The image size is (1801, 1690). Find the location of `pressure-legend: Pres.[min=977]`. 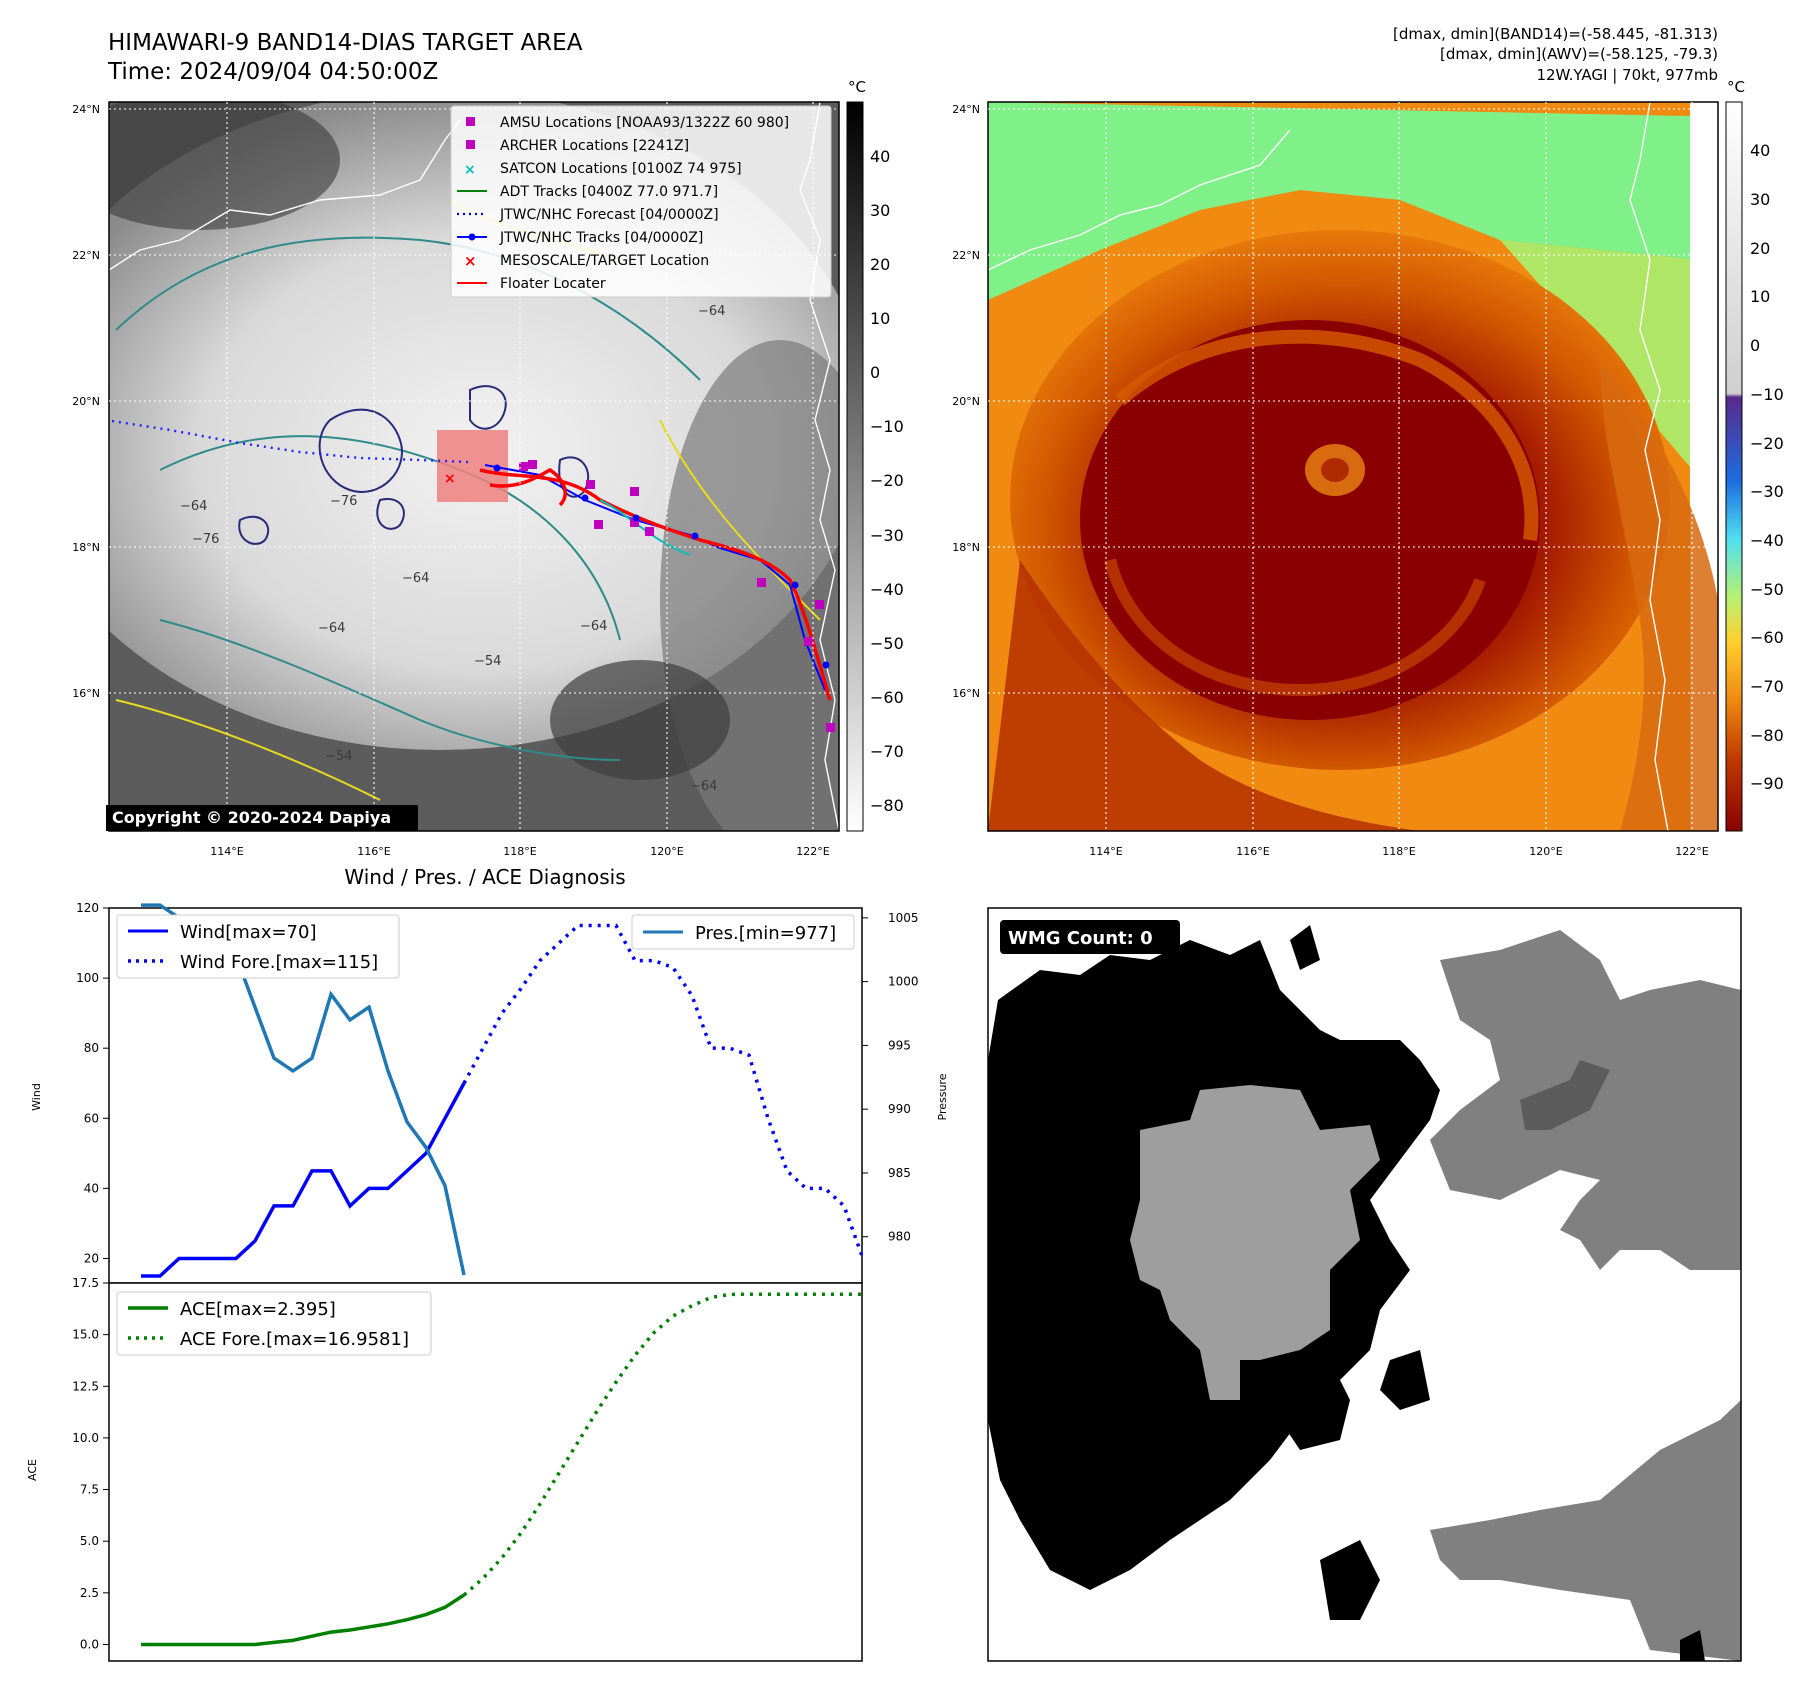

pressure-legend: Pres.[min=977] is located at coordinates (743, 932).